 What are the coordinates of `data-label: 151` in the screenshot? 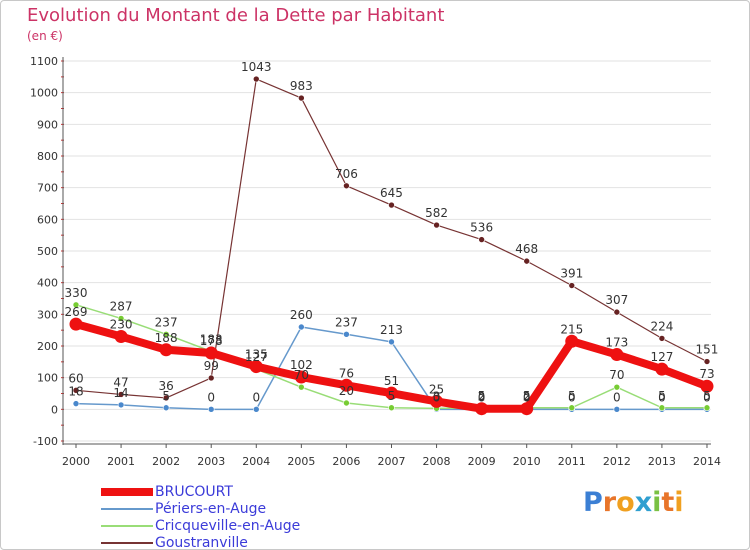 It's located at (707, 350).